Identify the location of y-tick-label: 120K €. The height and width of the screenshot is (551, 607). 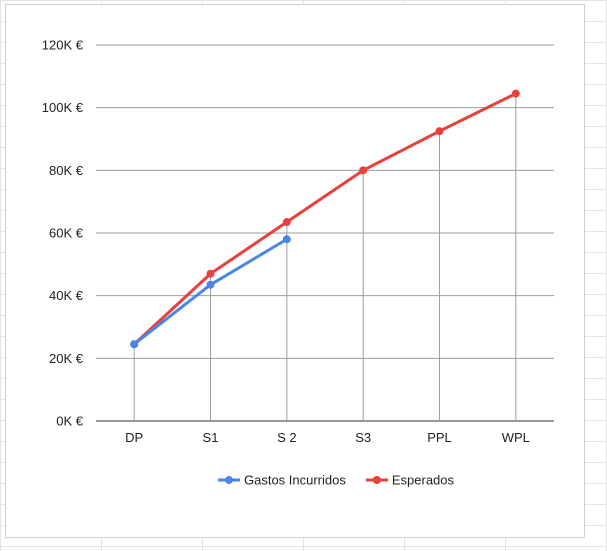
(63, 45).